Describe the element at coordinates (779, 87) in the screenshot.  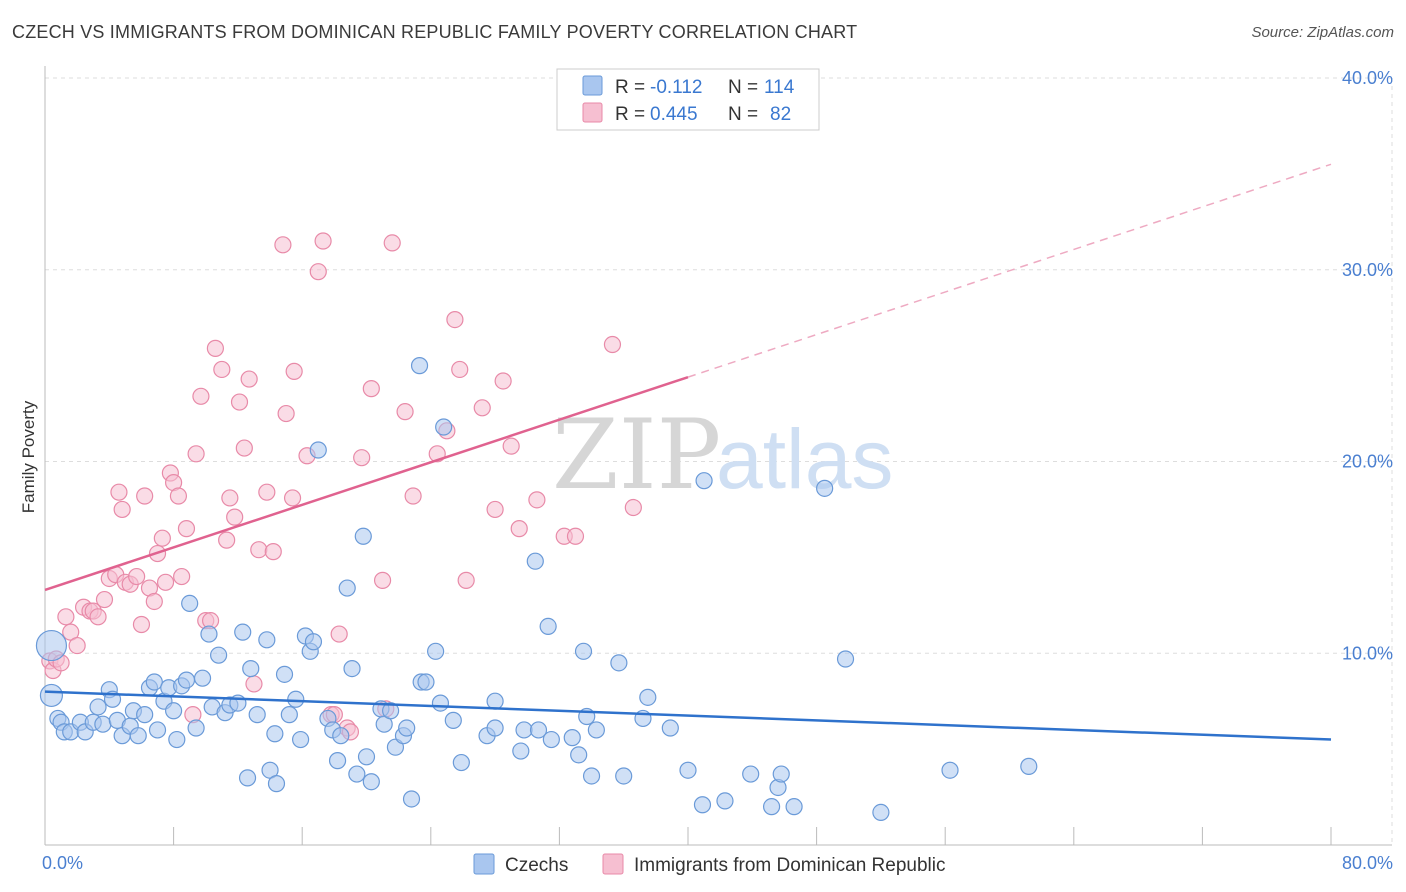
I see `legend-n-value-czechs: 114` at that location.